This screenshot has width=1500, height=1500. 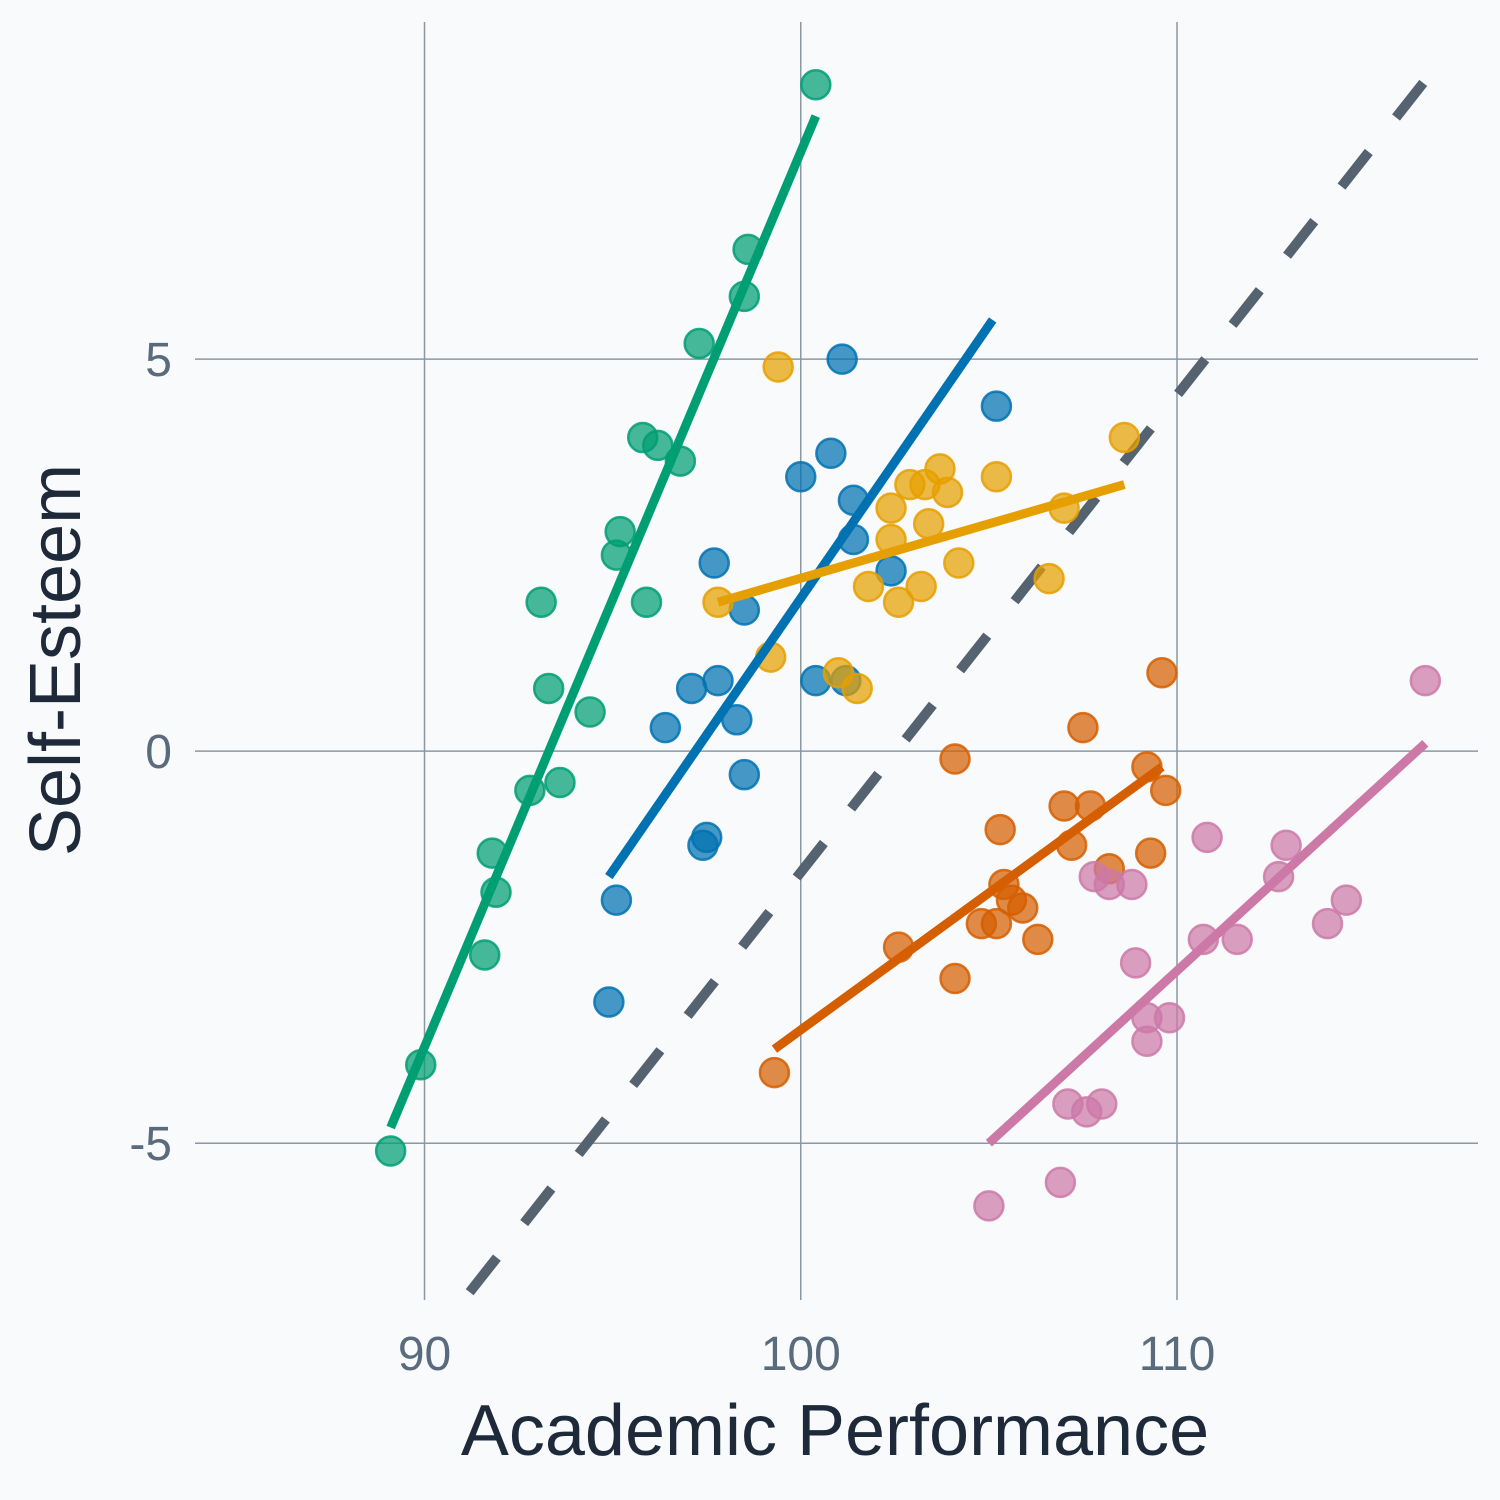 What do you see at coordinates (835, 1431) in the screenshot?
I see `x-axis-title: Academic Performance` at bounding box center [835, 1431].